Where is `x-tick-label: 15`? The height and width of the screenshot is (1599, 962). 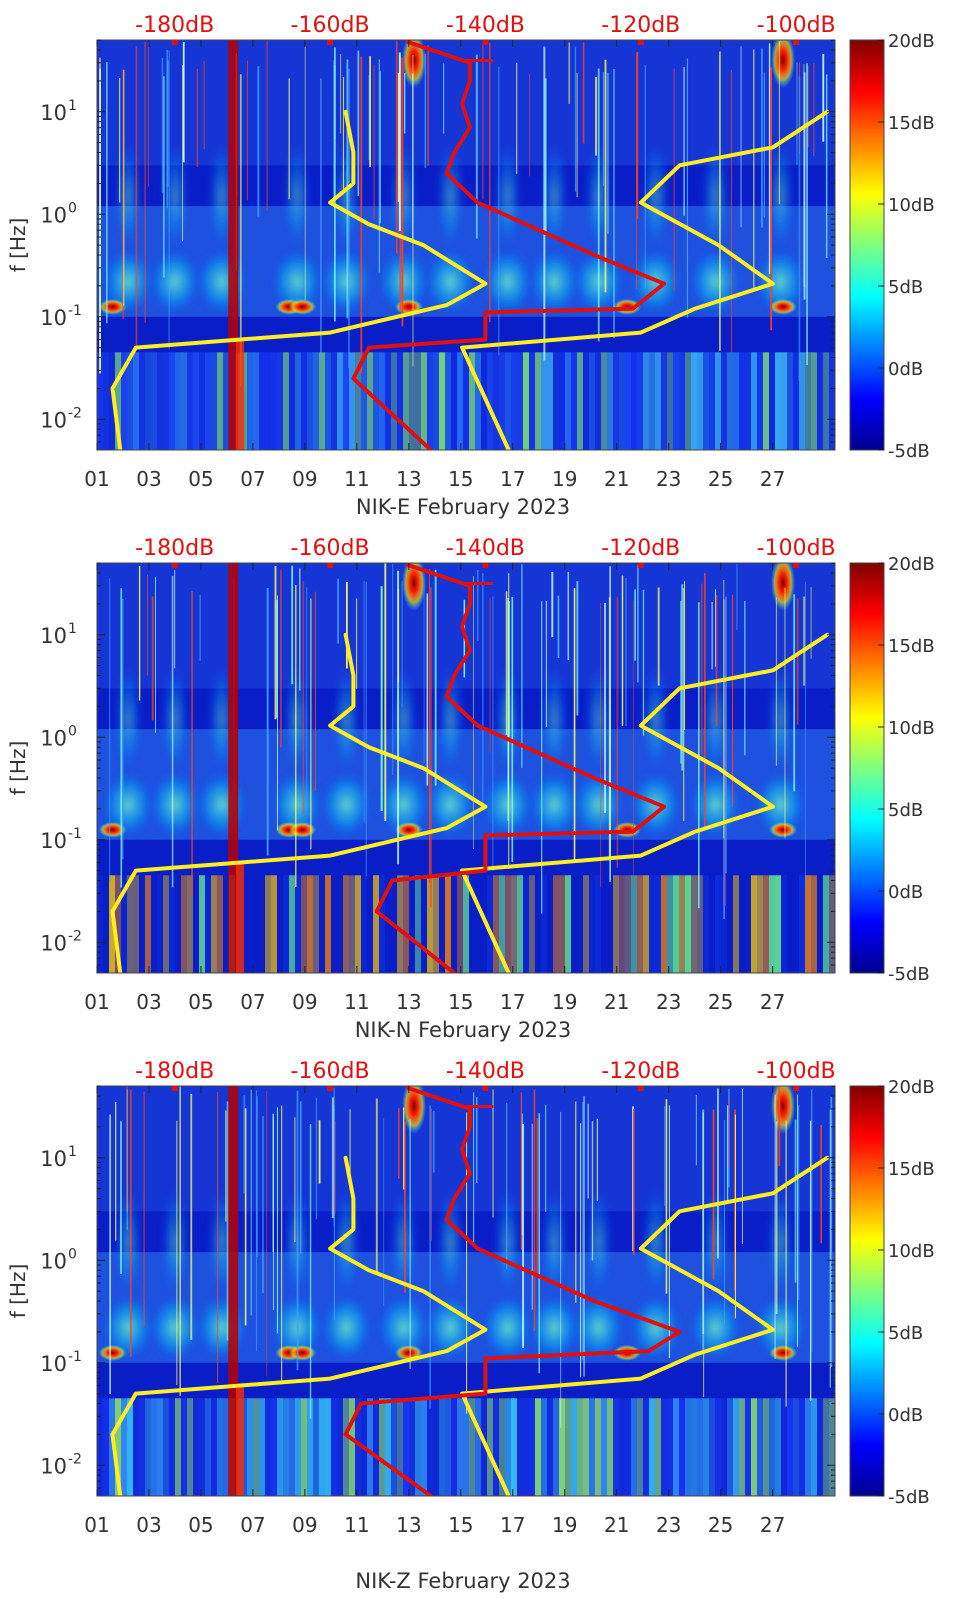 x-tick-label: 15 is located at coordinates (460, 479).